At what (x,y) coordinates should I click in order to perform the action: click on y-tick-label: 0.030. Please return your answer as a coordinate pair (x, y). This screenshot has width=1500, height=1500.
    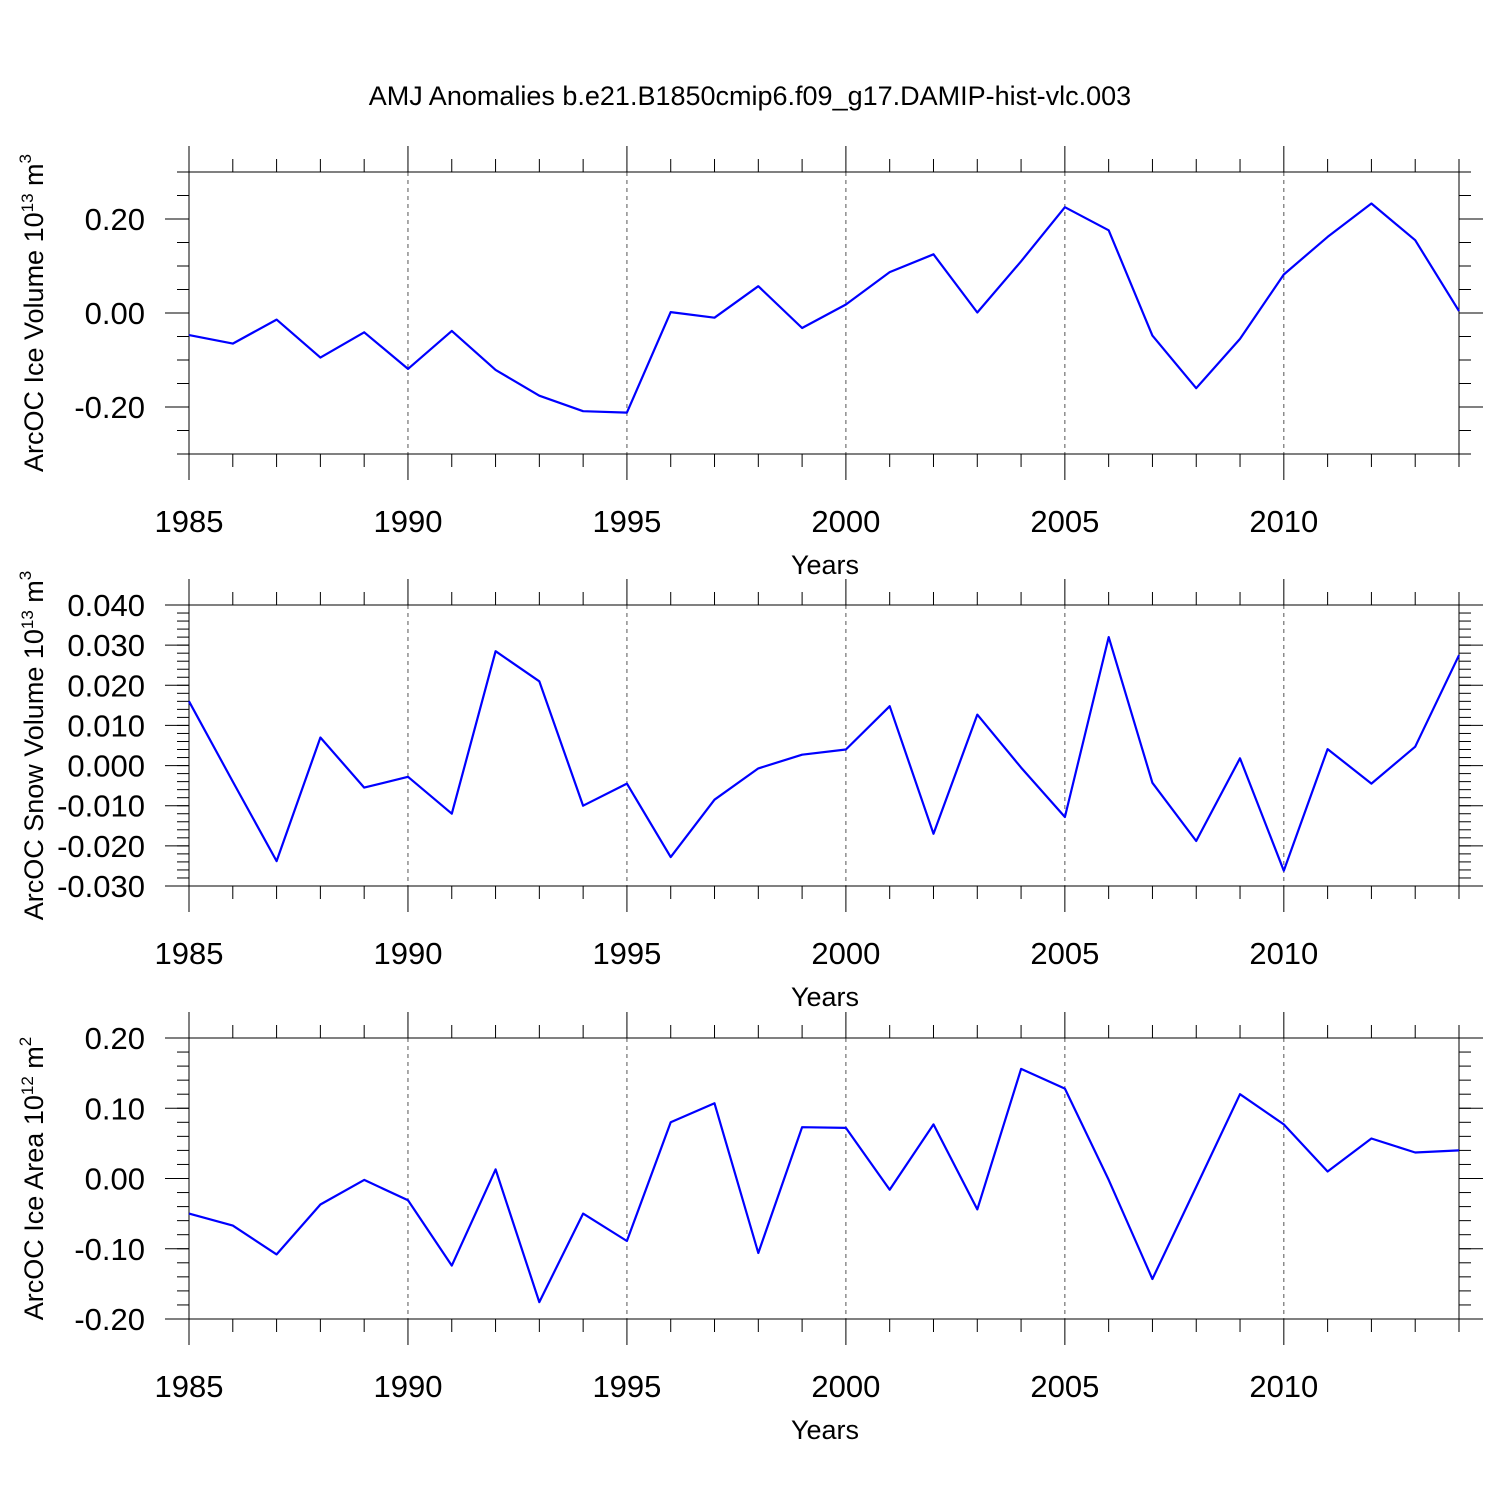
    Looking at the image, I should click on (106, 645).